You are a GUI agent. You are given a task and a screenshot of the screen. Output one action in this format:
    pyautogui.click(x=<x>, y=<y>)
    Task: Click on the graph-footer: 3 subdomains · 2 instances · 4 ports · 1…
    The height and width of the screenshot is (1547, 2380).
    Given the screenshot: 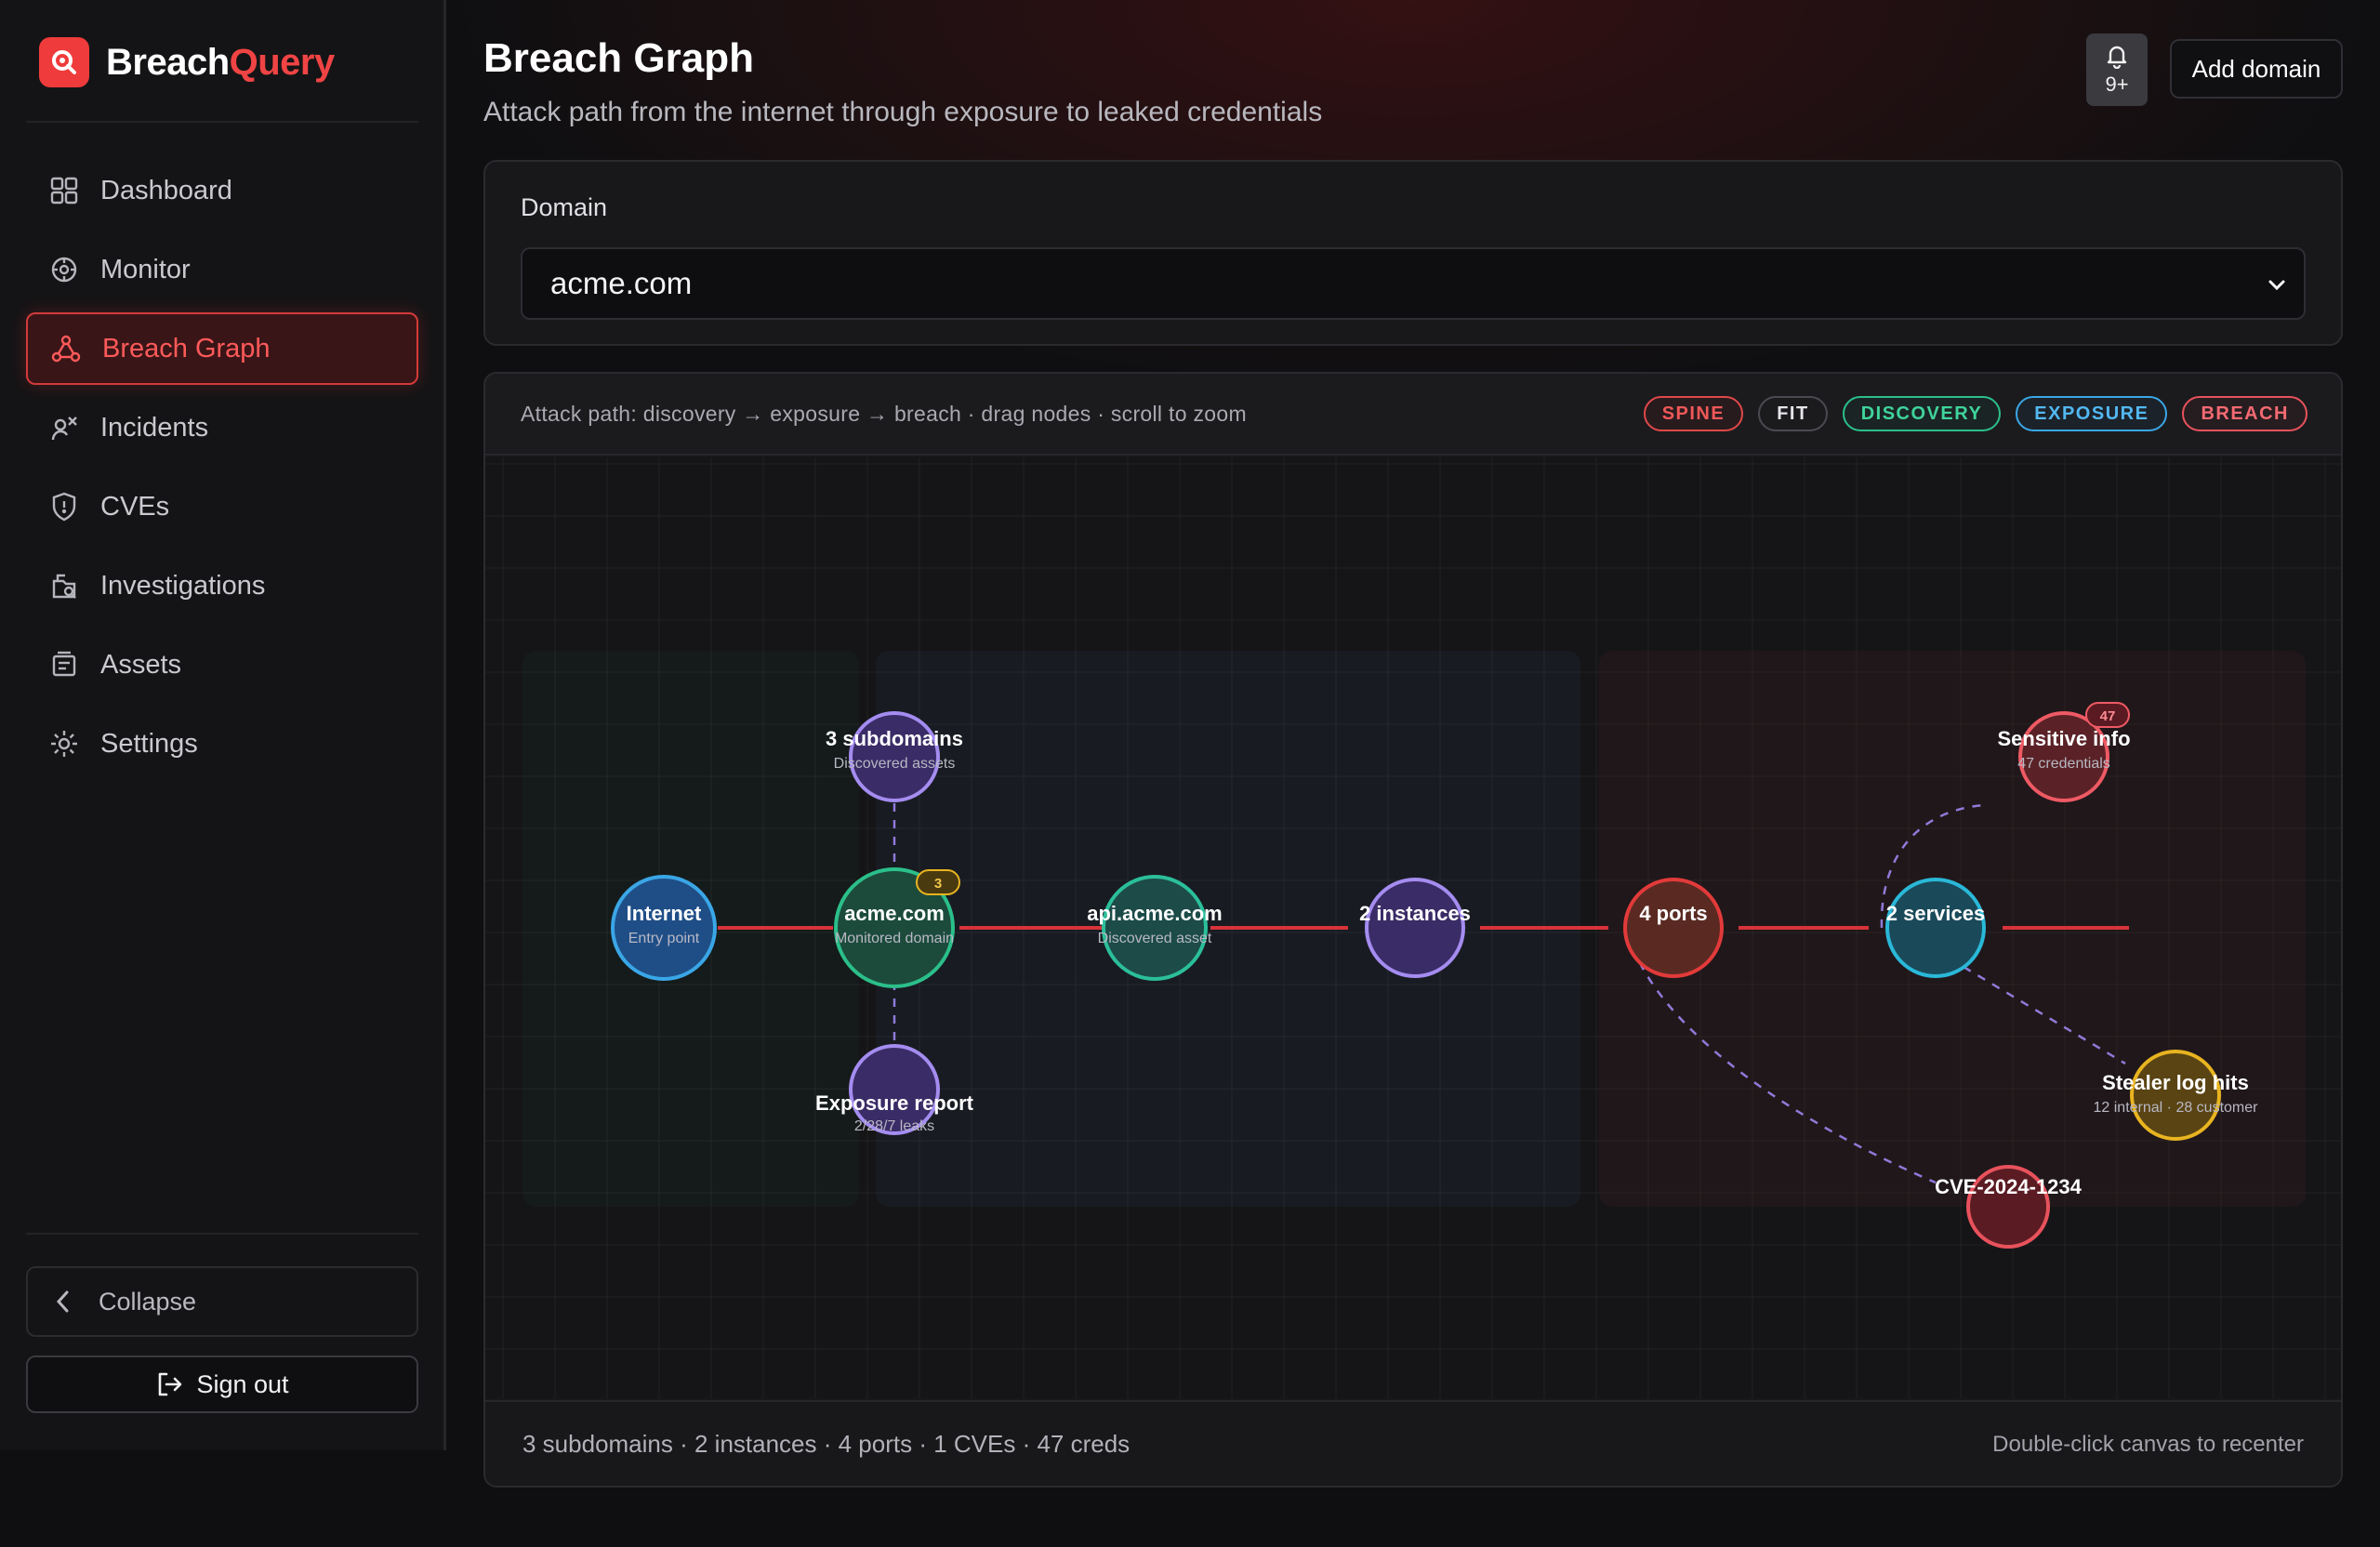 What is the action you would take?
    pyautogui.click(x=1413, y=1443)
    